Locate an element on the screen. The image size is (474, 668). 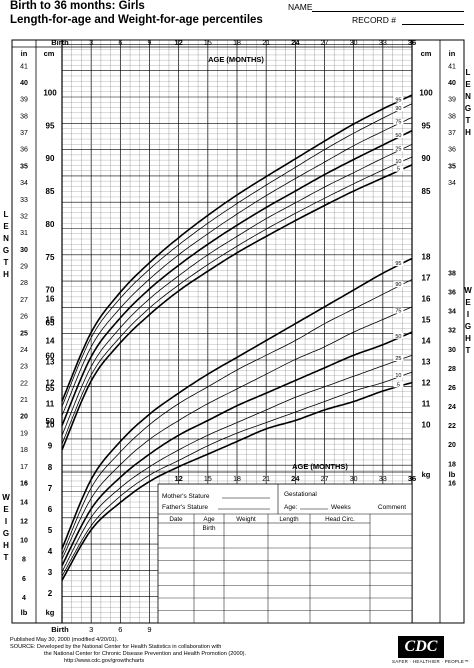
top-age-tick: 12 is located at coordinates (178, 42).